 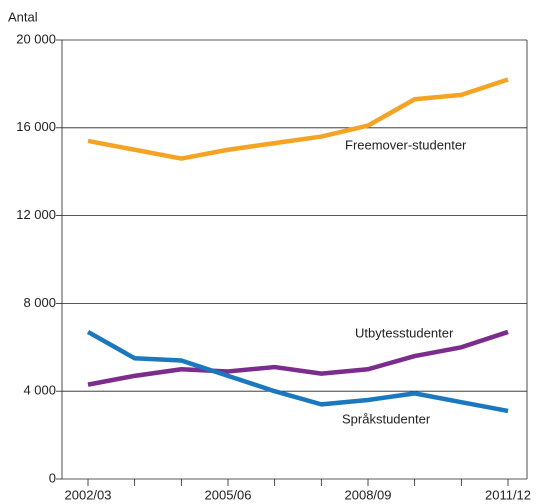 I want to click on x-tick-label: 2011/12, so click(x=508, y=494).